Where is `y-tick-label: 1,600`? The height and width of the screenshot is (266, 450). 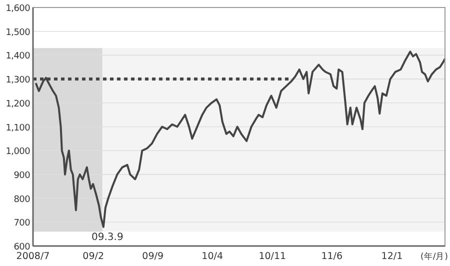
y-tick-label: 1,600 is located at coordinates (18, 9).